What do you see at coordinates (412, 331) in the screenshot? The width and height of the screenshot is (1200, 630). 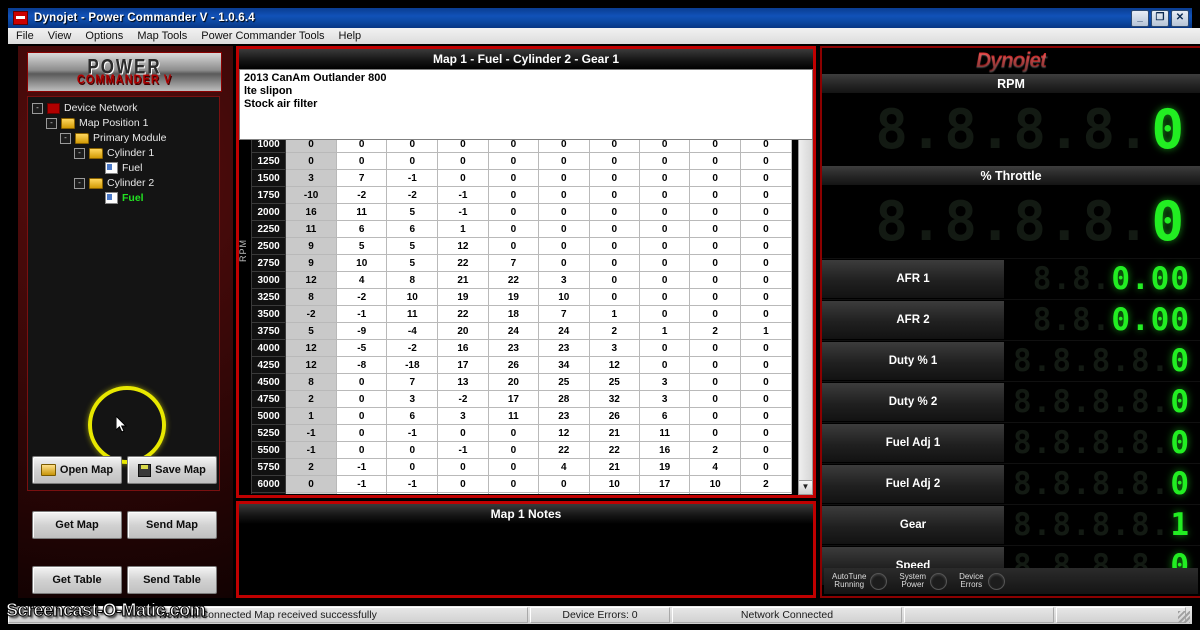 I see `map-cell: -4` at bounding box center [412, 331].